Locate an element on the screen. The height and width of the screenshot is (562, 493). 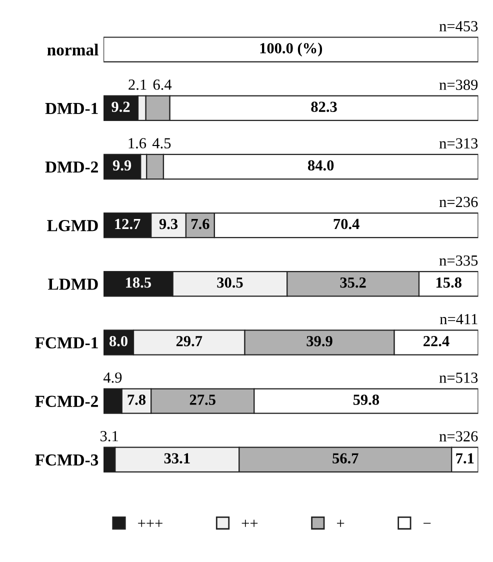
annotation: n=313 is located at coordinates (458, 143).